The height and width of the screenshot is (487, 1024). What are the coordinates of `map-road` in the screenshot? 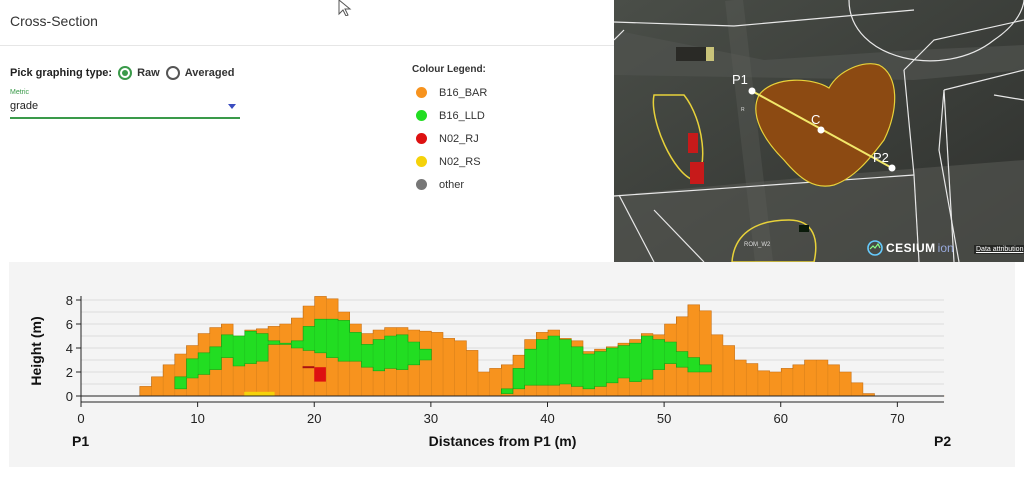 It's located at (749, 131).